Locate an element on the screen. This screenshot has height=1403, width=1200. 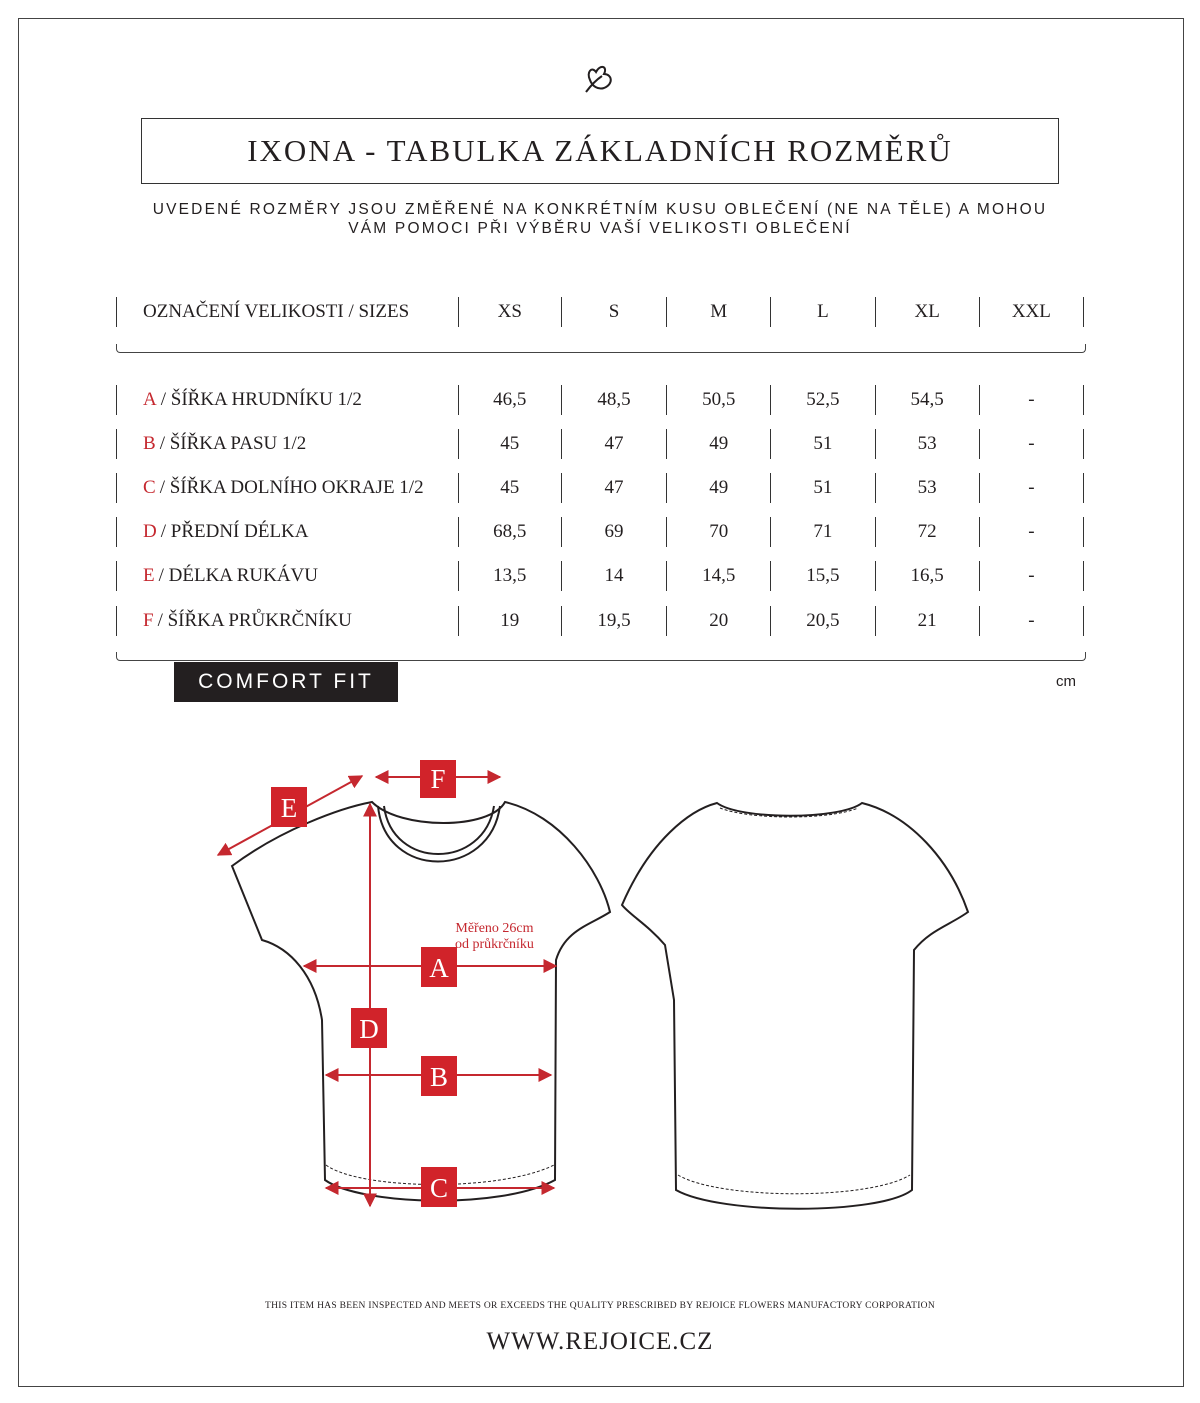
measurement-note: Měřeno 26cm od průkrčníku is located at coordinates (494, 937).